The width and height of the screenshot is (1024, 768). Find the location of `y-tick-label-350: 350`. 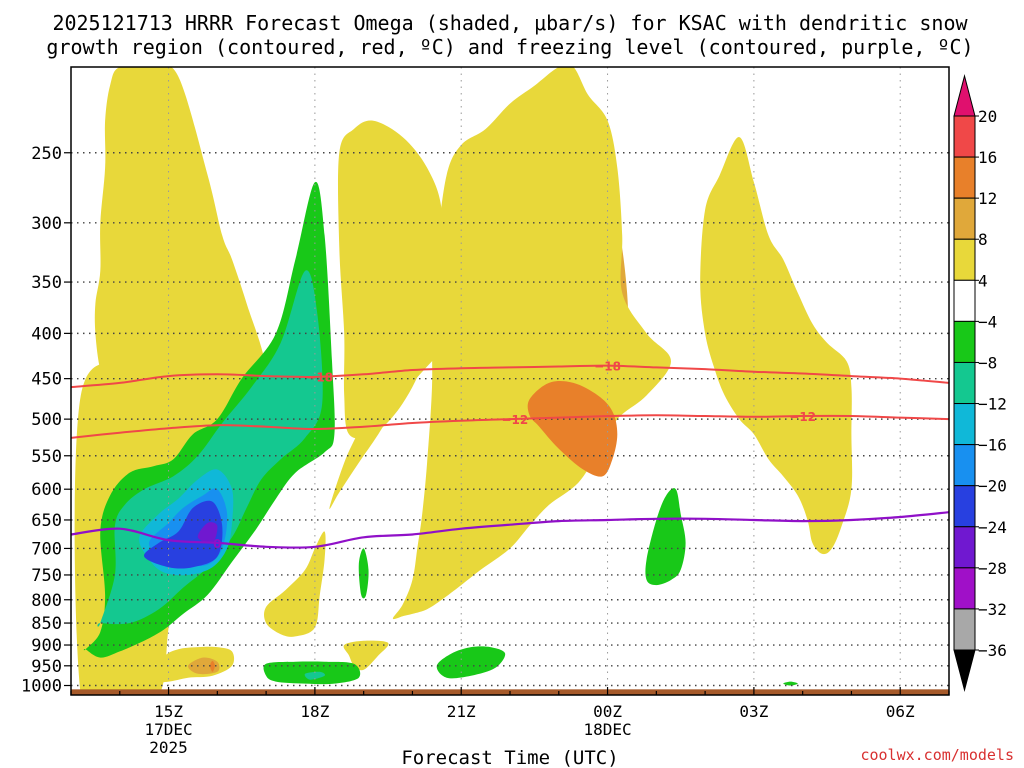

y-tick-label-350: 350 is located at coordinates (46, 283).